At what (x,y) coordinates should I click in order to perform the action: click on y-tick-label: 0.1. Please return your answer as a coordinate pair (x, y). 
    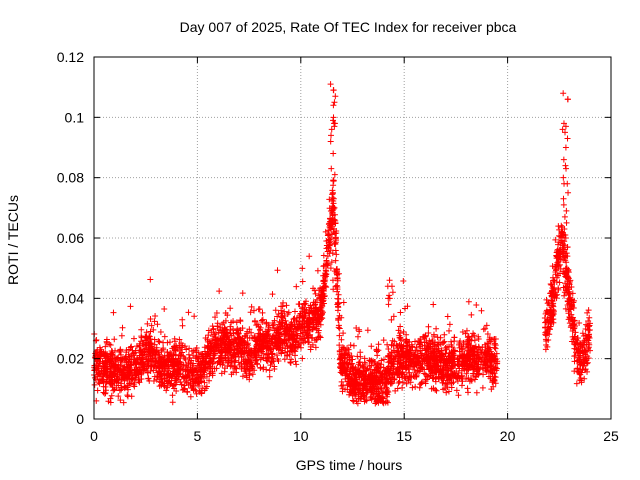
    Looking at the image, I should click on (75, 117).